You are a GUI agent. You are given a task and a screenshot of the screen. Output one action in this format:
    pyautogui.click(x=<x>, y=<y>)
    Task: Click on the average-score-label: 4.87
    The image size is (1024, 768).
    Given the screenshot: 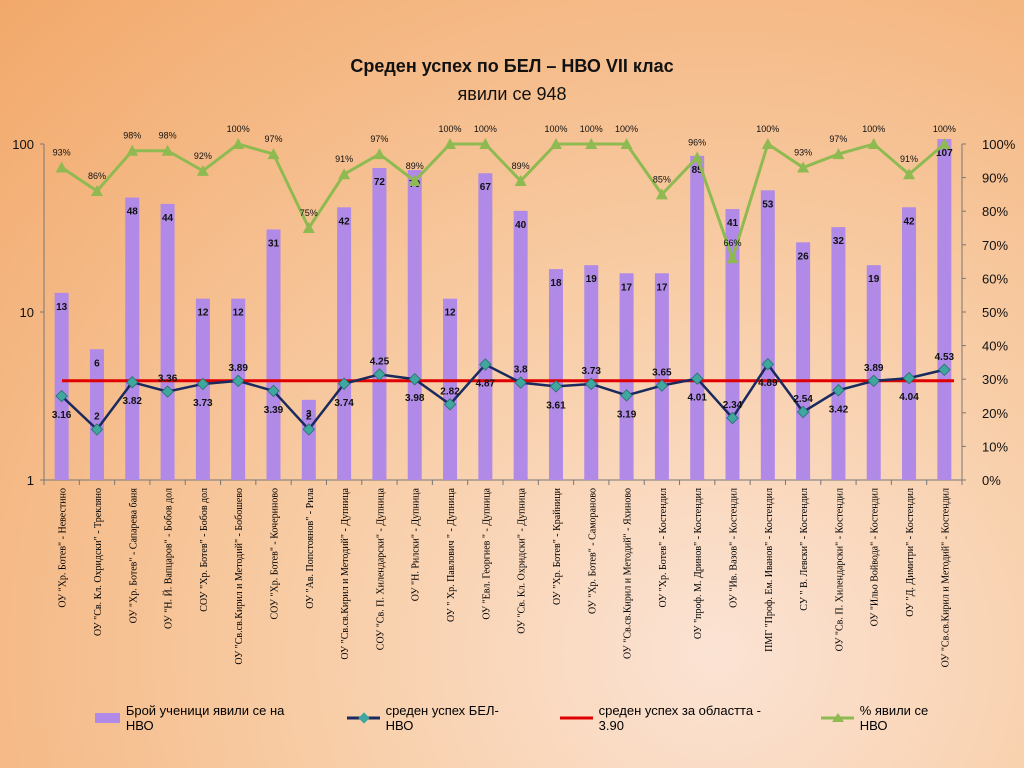 What is the action you would take?
    pyautogui.click(x=486, y=383)
    